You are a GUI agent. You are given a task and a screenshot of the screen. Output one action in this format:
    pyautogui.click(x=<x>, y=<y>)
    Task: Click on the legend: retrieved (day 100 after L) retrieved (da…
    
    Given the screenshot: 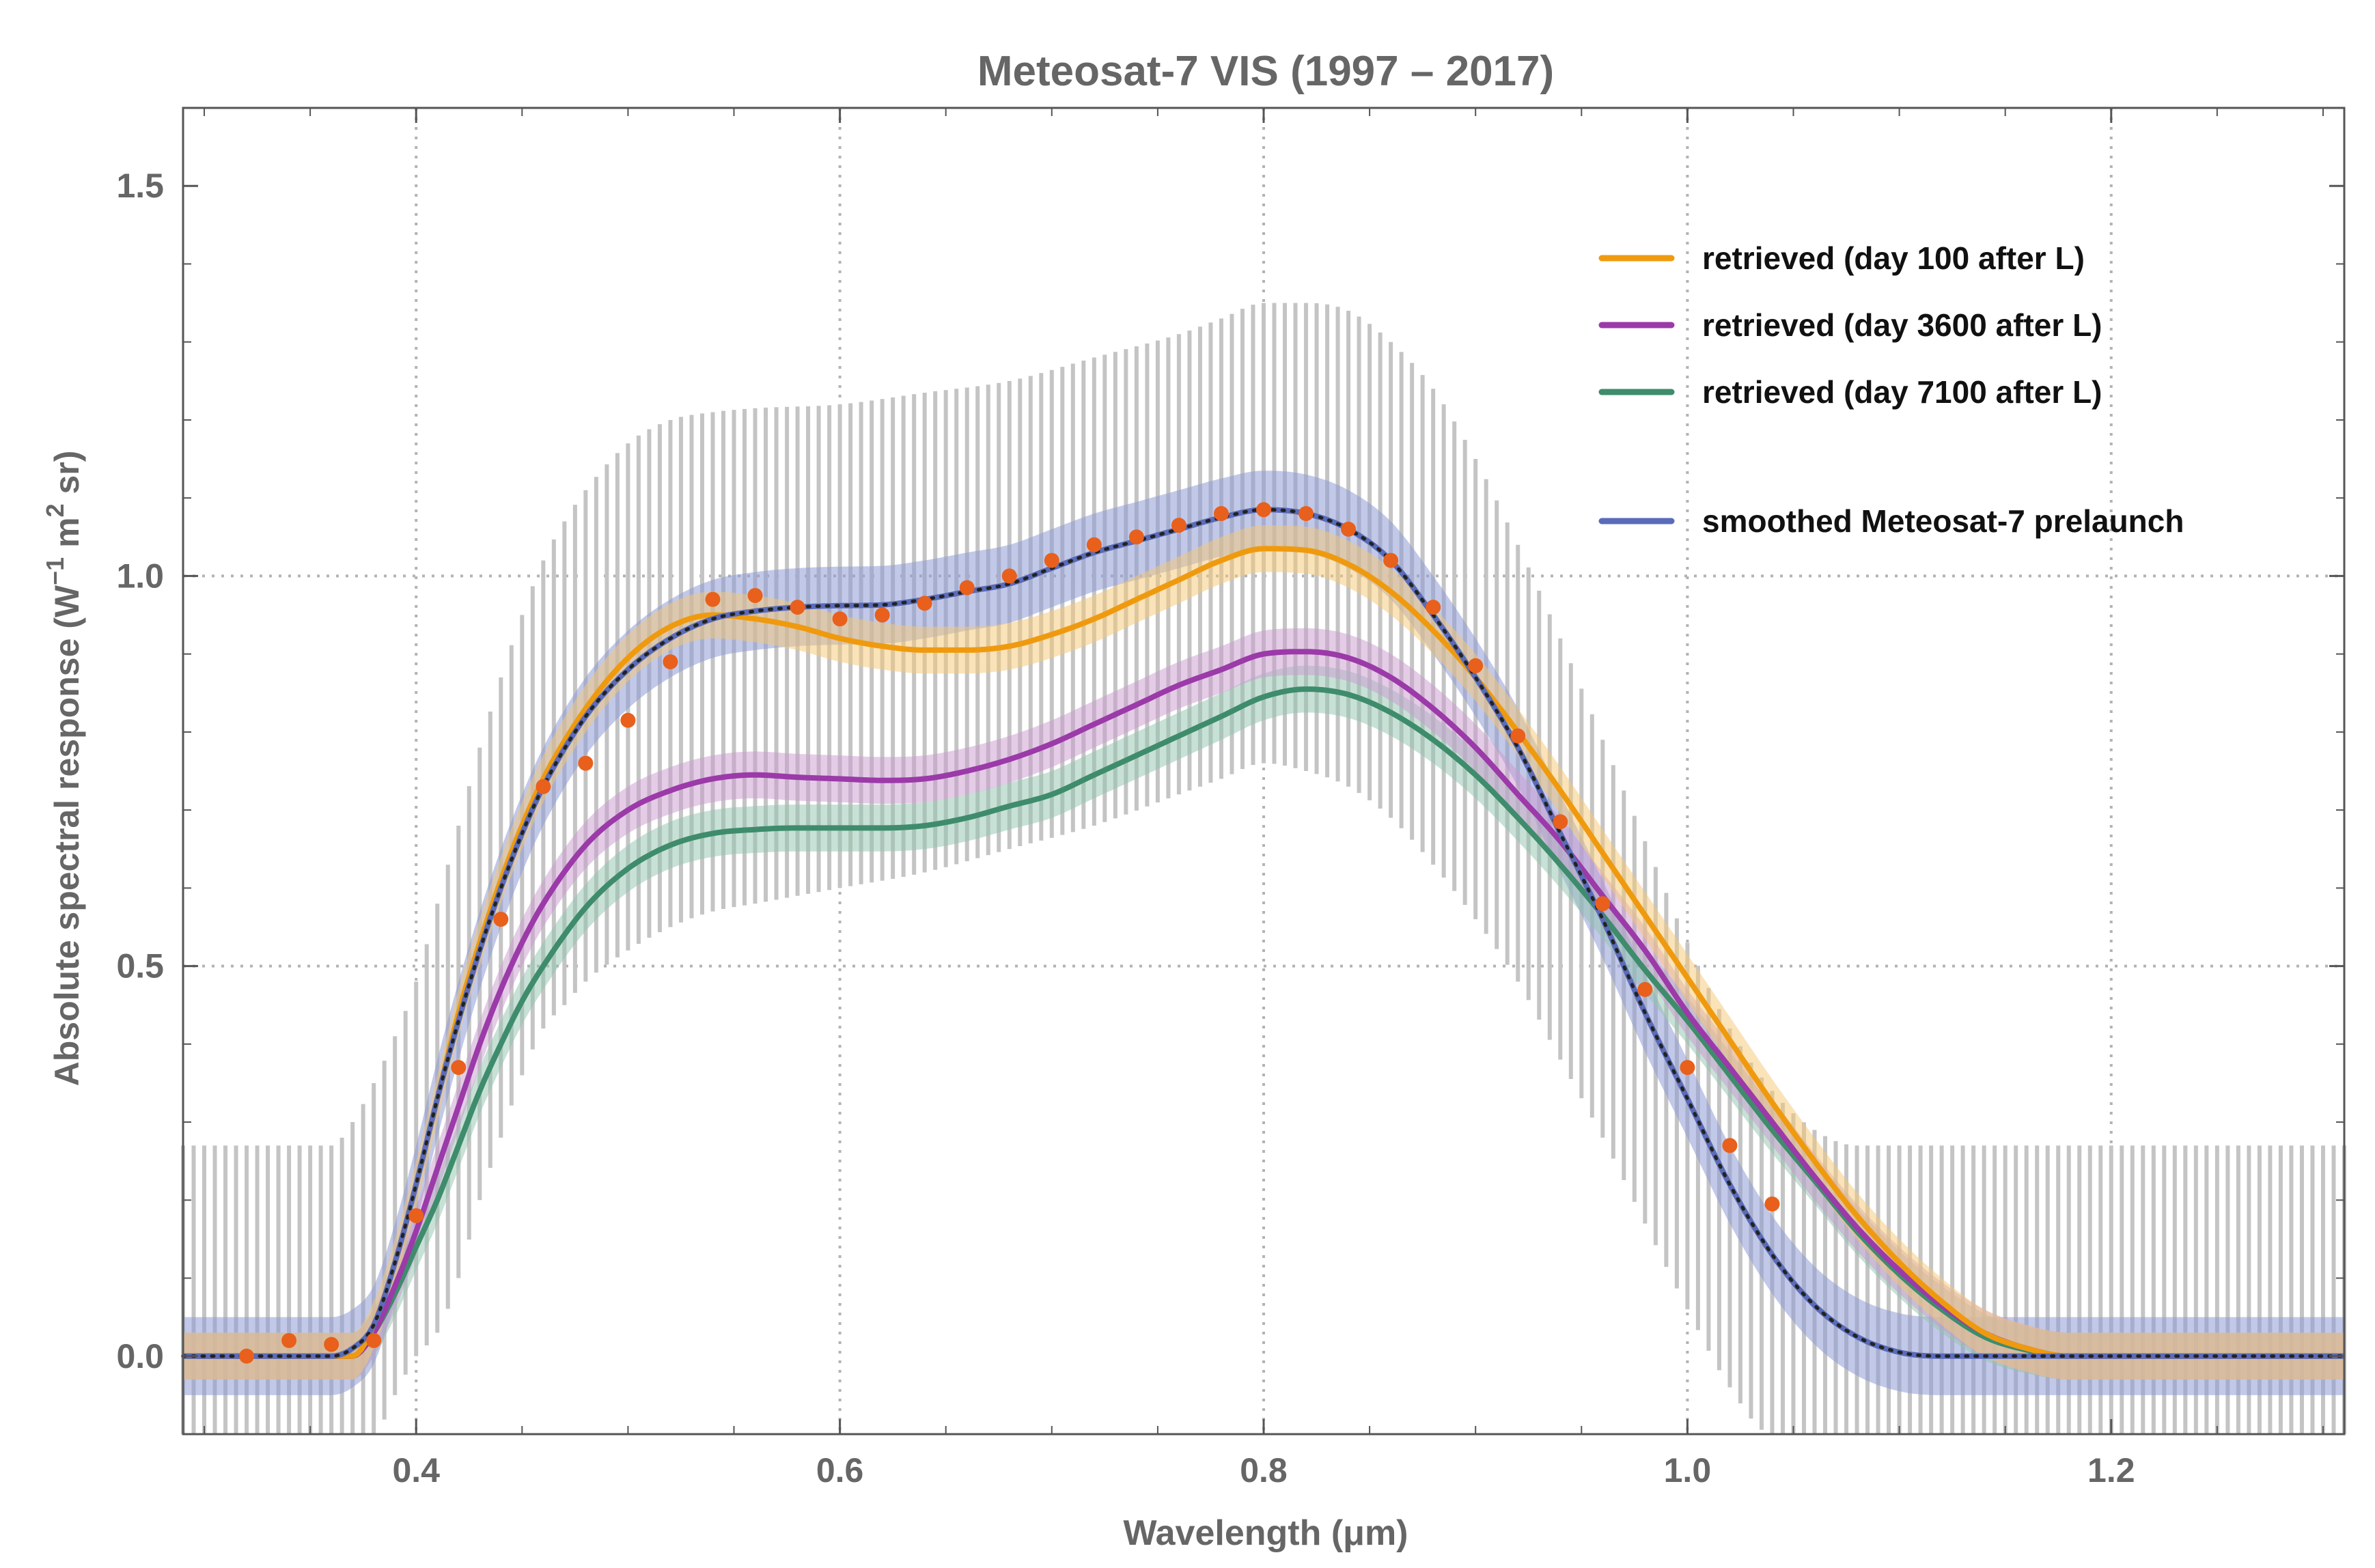 What is the action you would take?
    pyautogui.click(x=1891, y=389)
    